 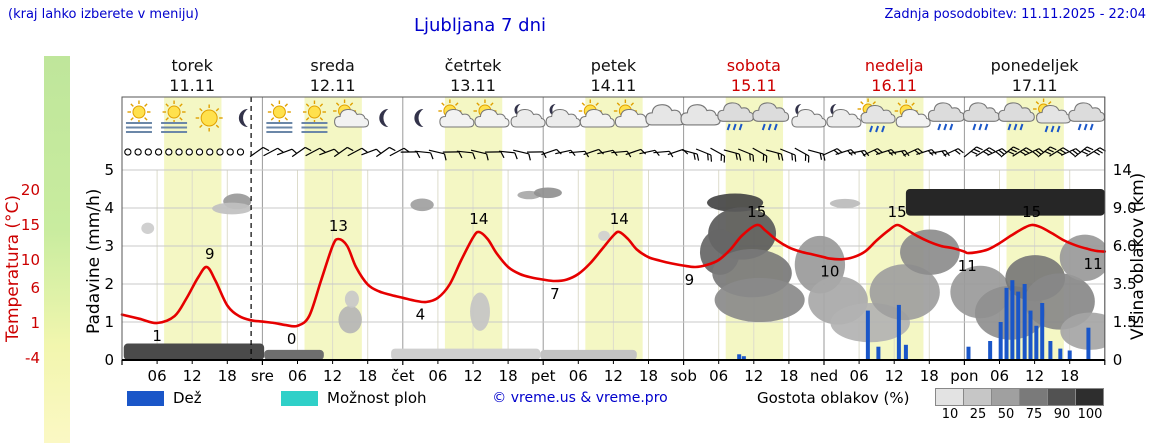 I want to click on cloud-axis-ticks: 14 9.0 6.0 3.5 1.5 0, so click(x=1125, y=265).